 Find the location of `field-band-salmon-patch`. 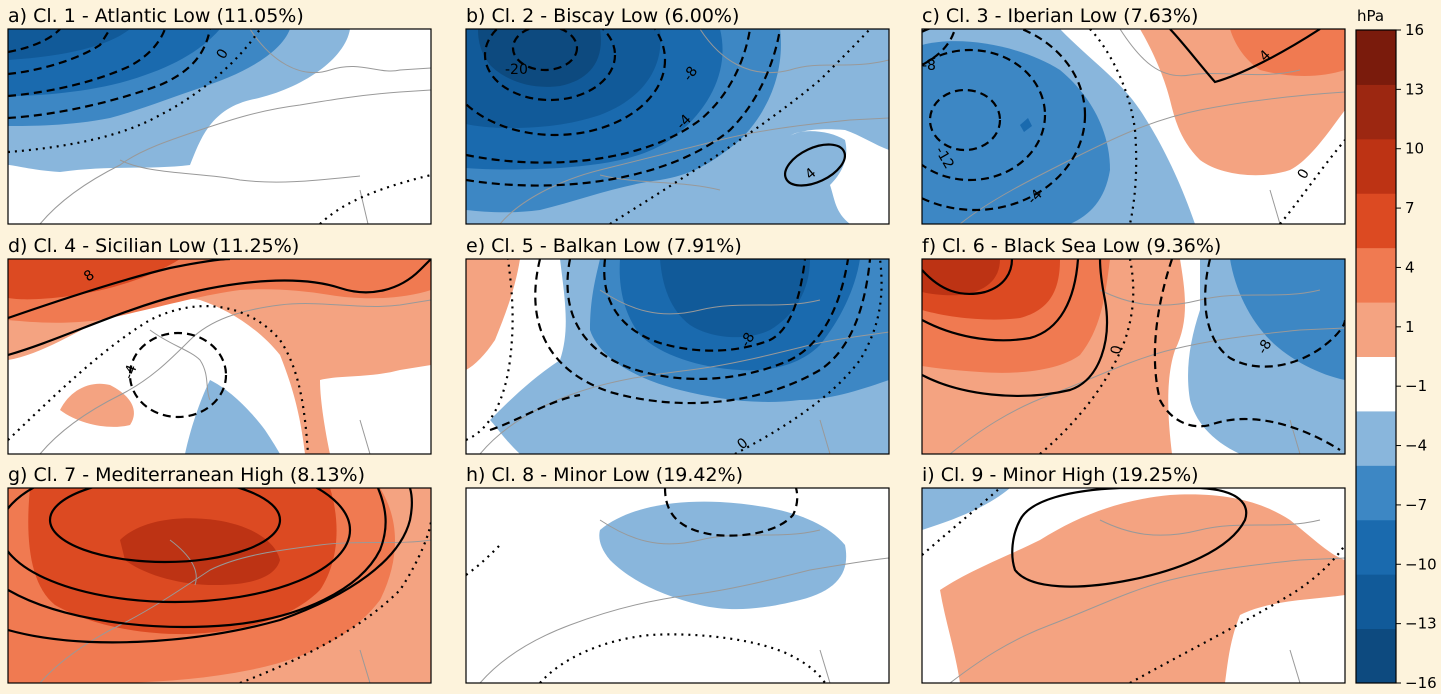

field-band-salmon-patch is located at coordinates (97, 405).